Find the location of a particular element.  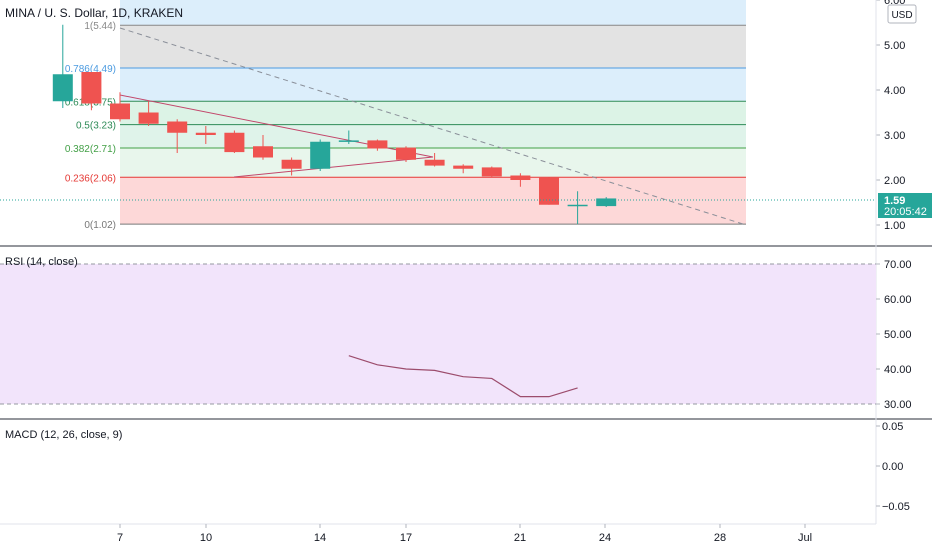

last-price-value: 1.59 is located at coordinates (894, 201).